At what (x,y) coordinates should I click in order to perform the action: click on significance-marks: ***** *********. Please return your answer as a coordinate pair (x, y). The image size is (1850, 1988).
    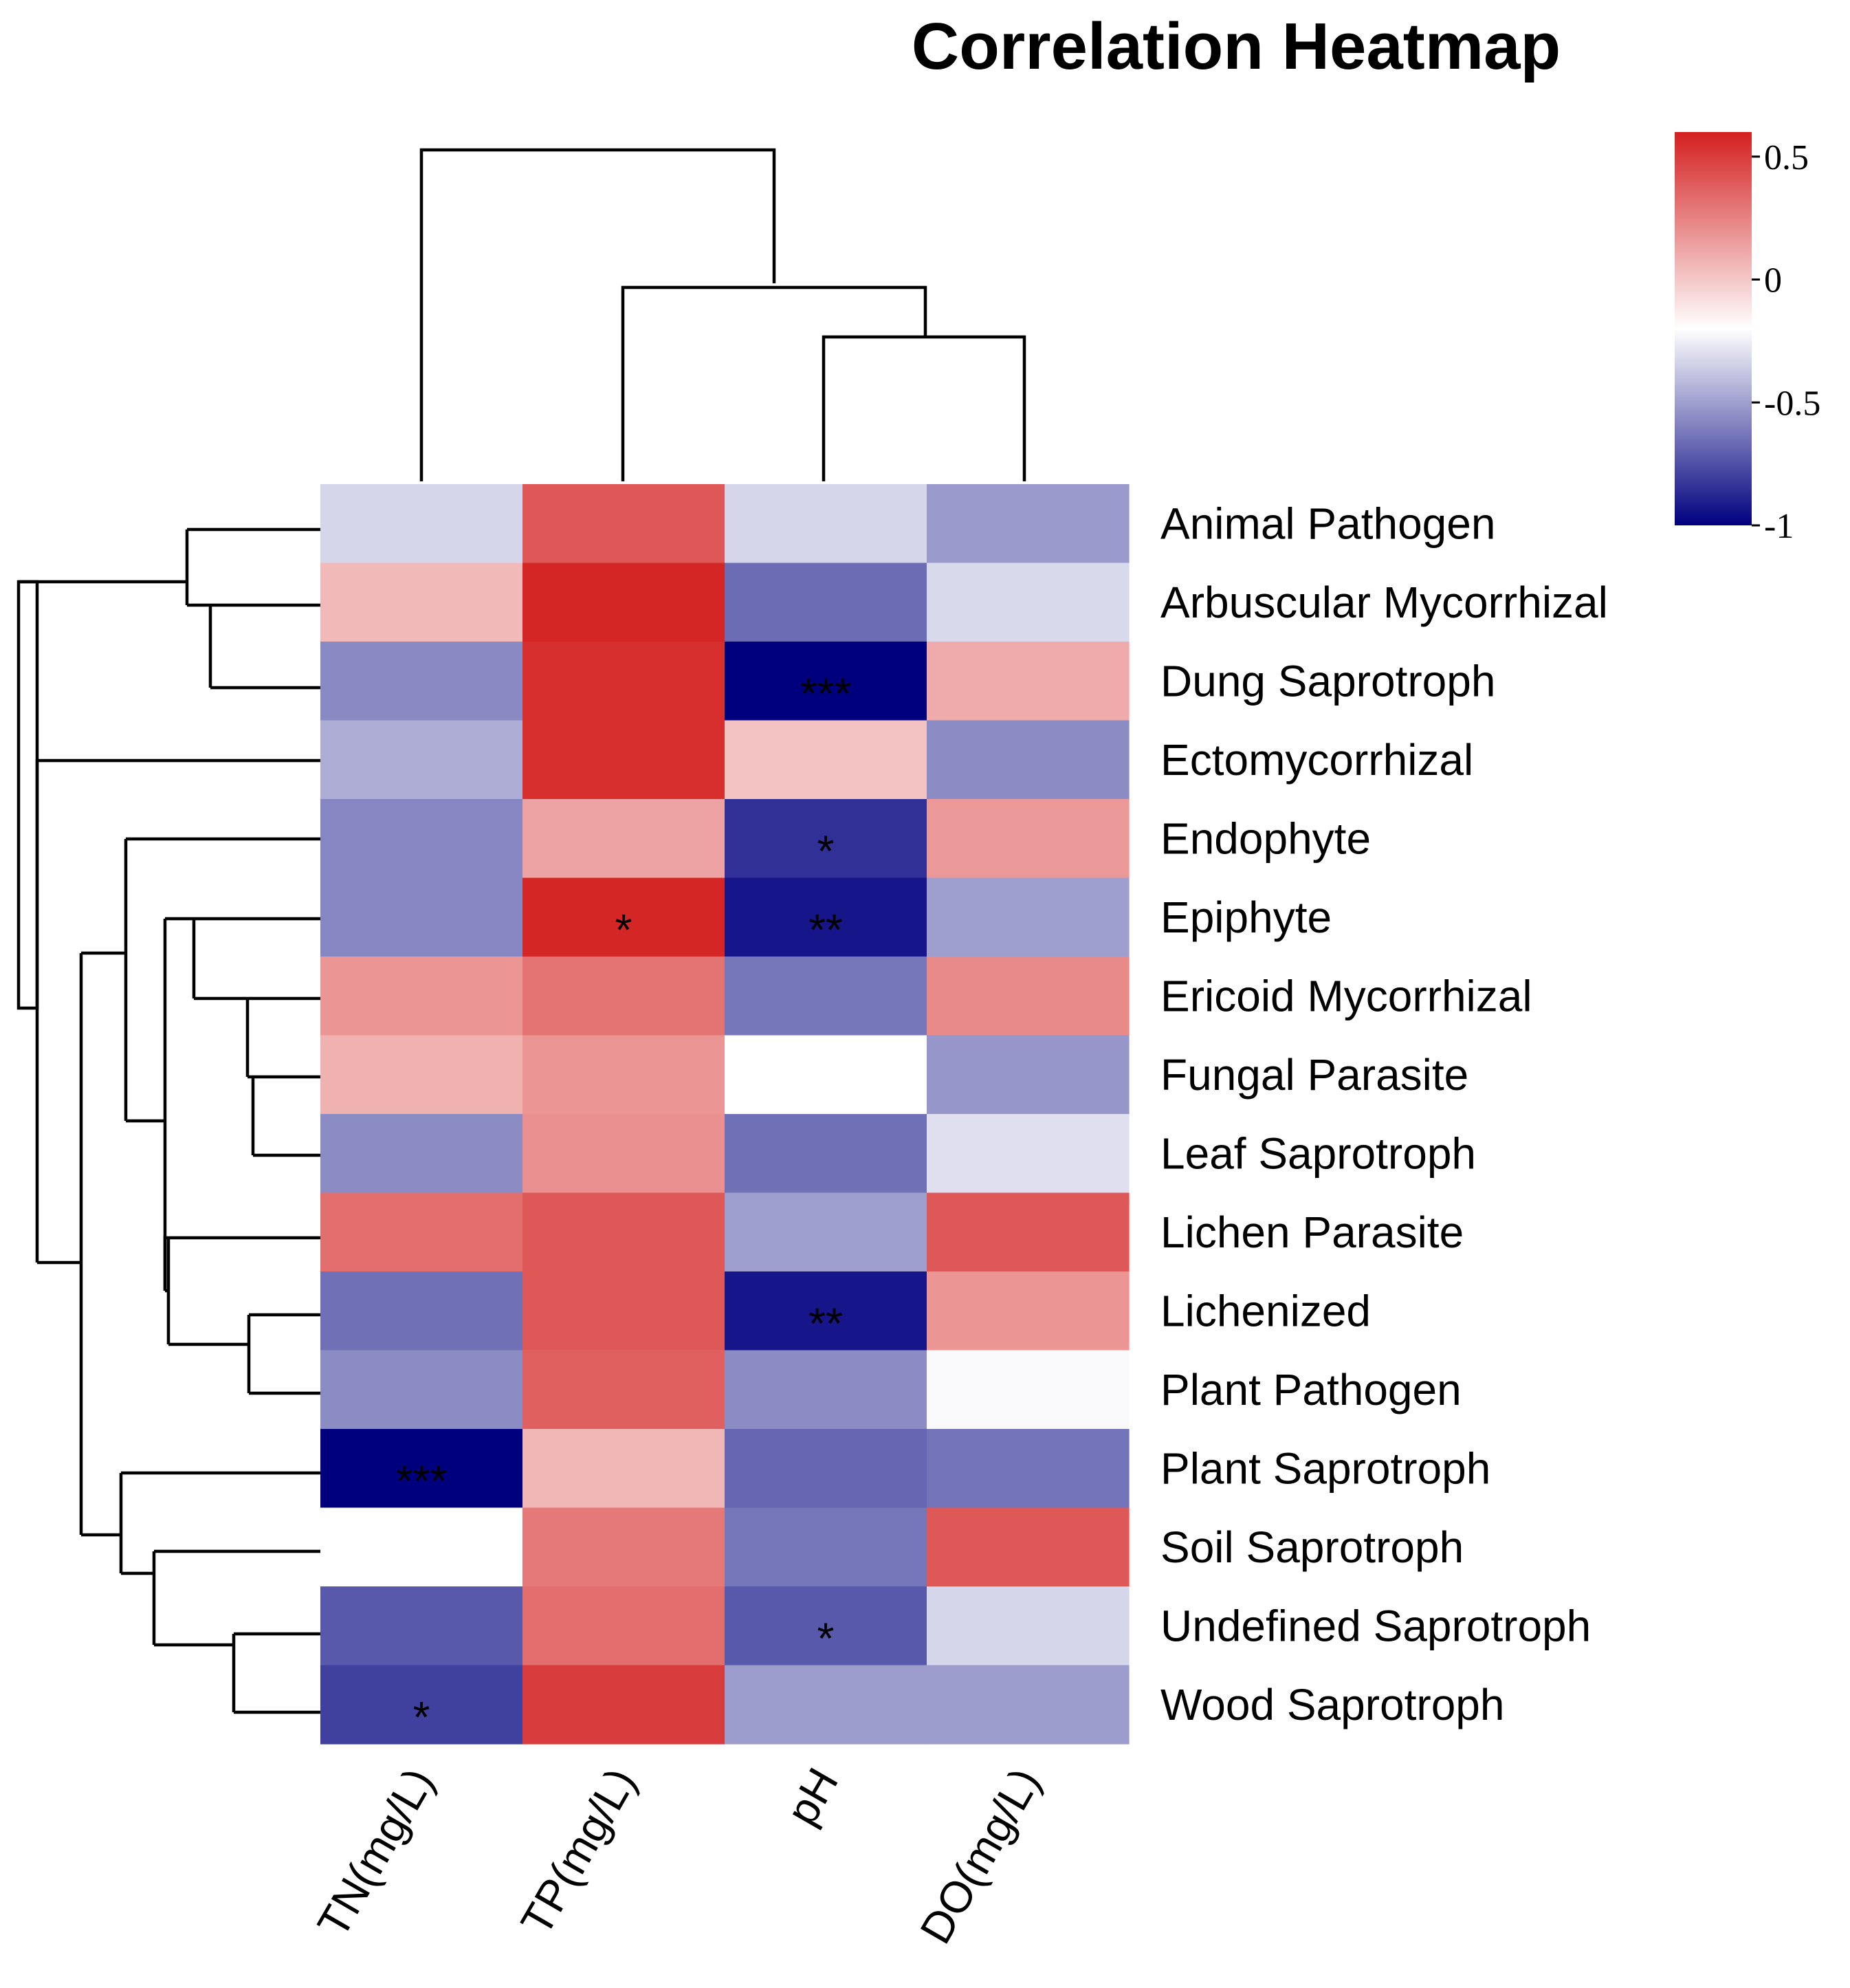
    Looking at the image, I should click on (624, 1205).